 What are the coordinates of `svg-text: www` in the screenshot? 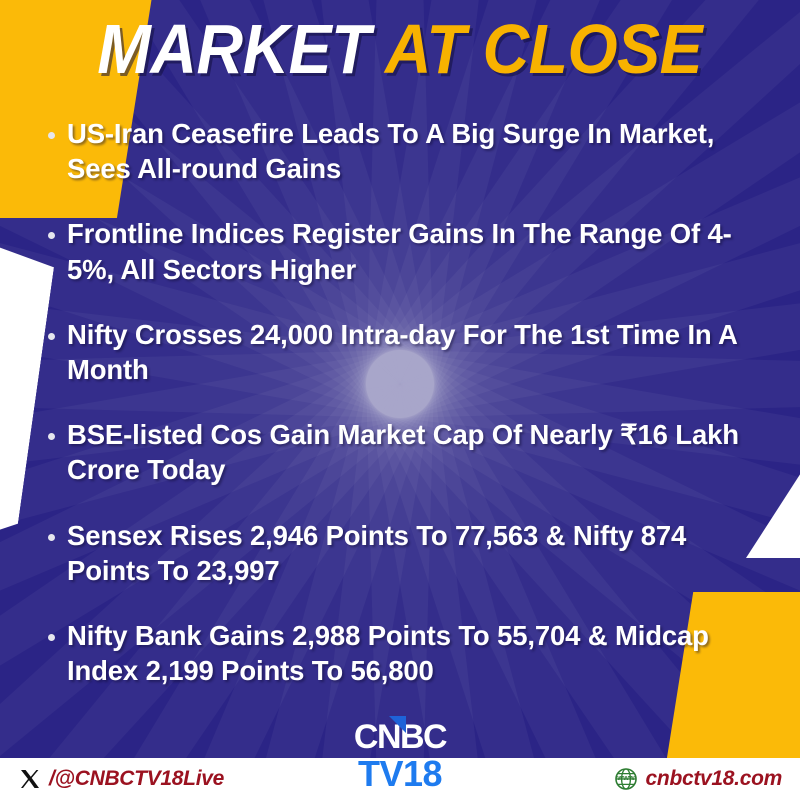 It's located at (625, 777).